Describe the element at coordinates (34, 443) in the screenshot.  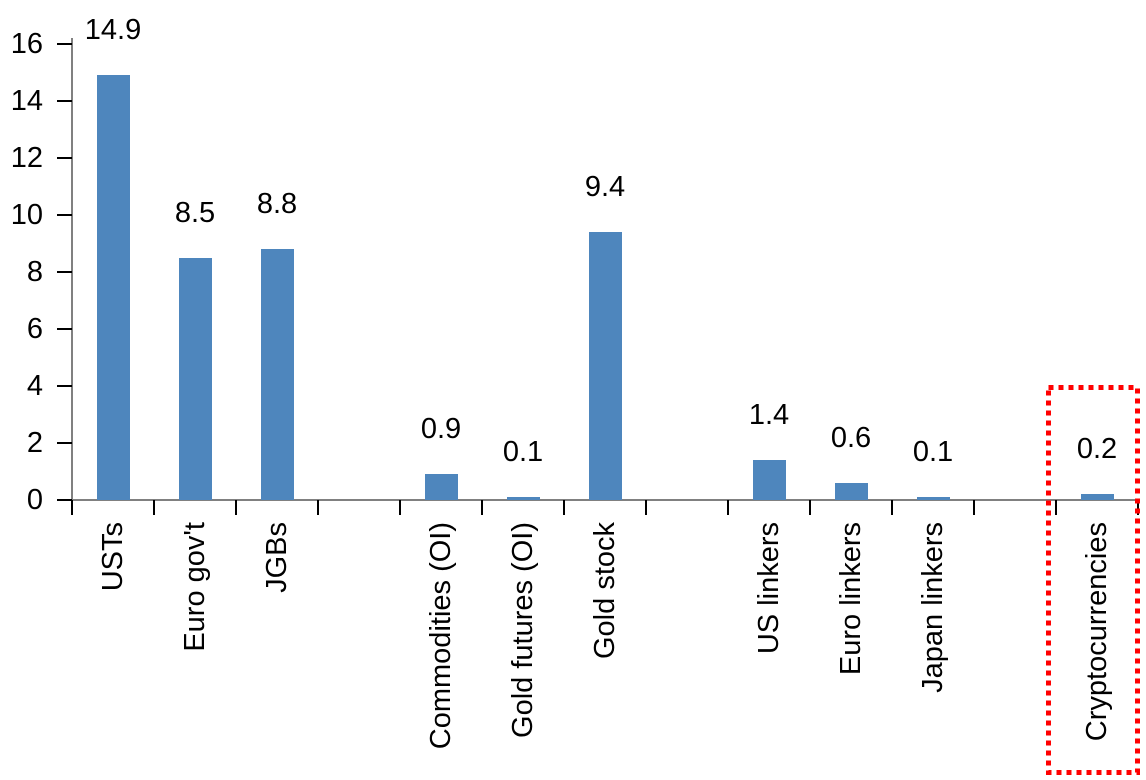
I see `y-tick-label: 2` at that location.